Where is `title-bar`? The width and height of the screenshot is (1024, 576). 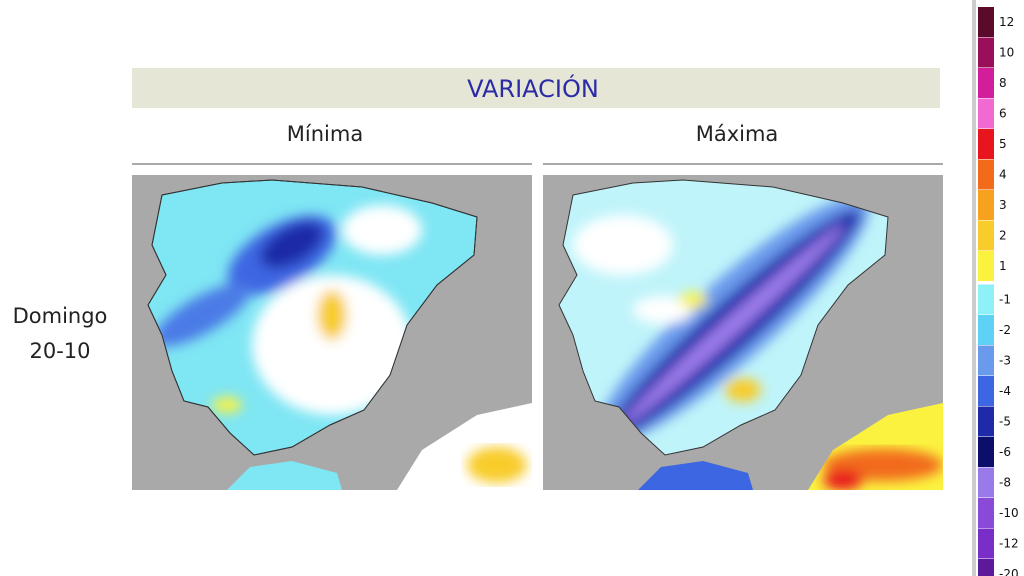
title-bar is located at coordinates (536, 88).